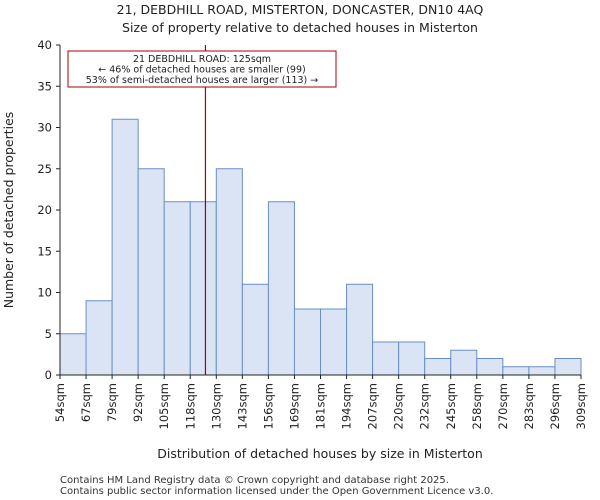  I want to click on y-tick-label-40: 40, so click(44, 45).